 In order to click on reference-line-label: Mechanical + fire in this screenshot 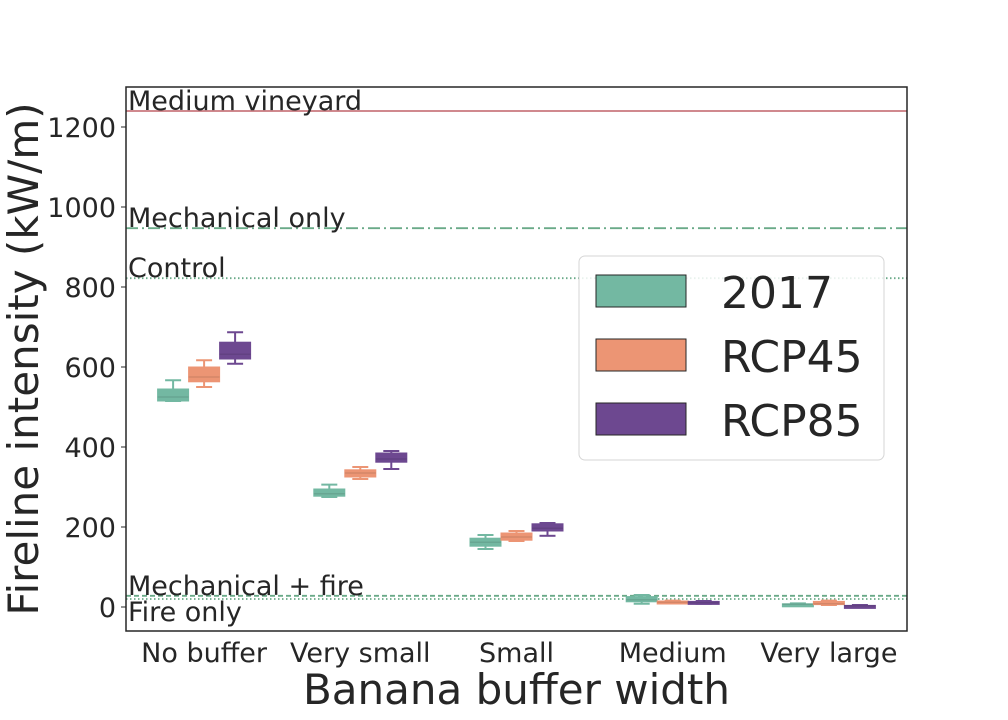, I will do `click(246, 586)`.